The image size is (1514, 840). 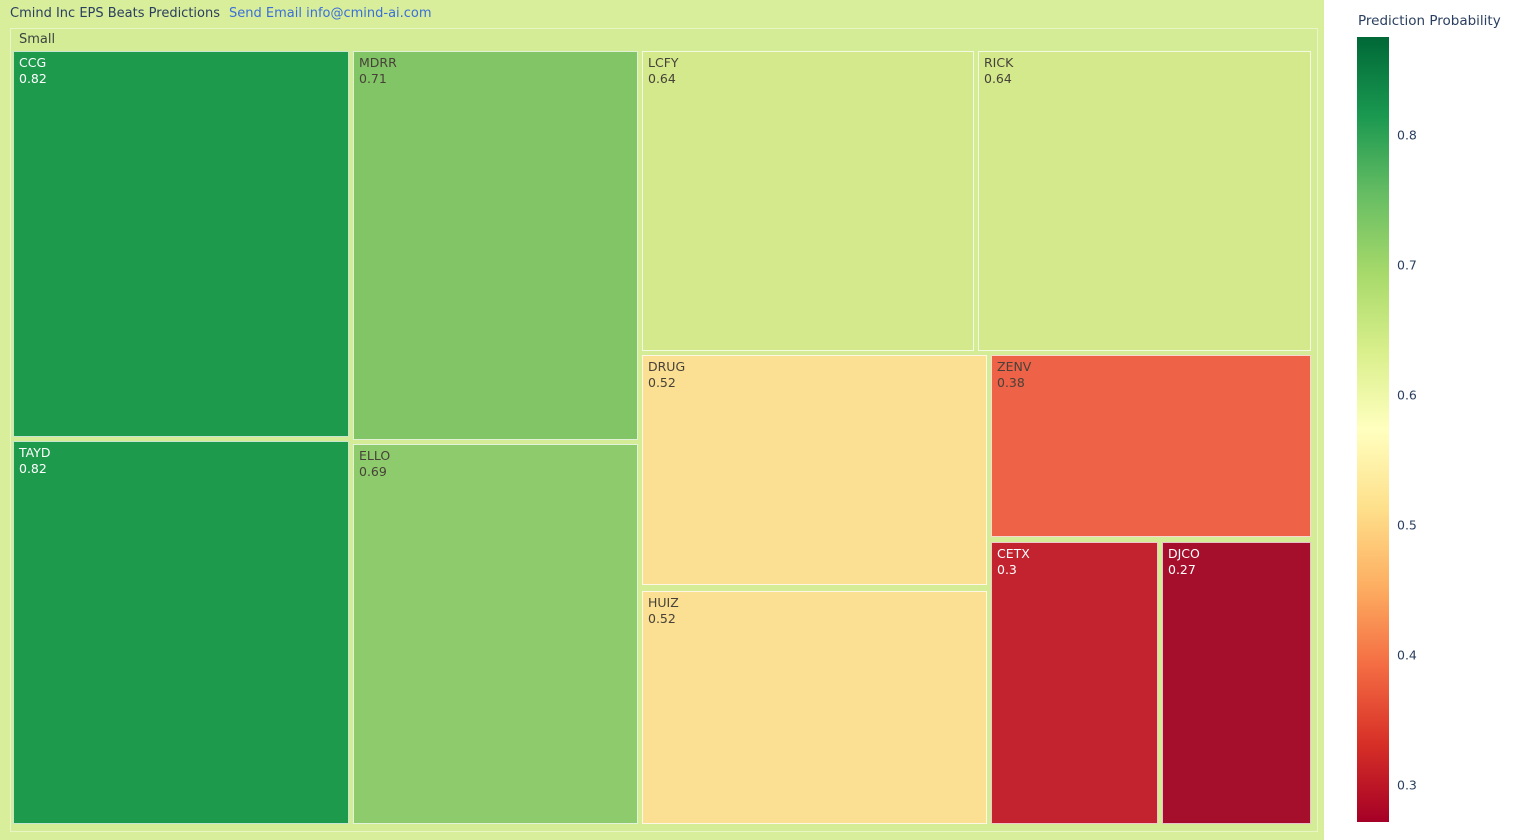 I want to click on treemap-tile-lcfy: LCFY 0.64, so click(x=808, y=201).